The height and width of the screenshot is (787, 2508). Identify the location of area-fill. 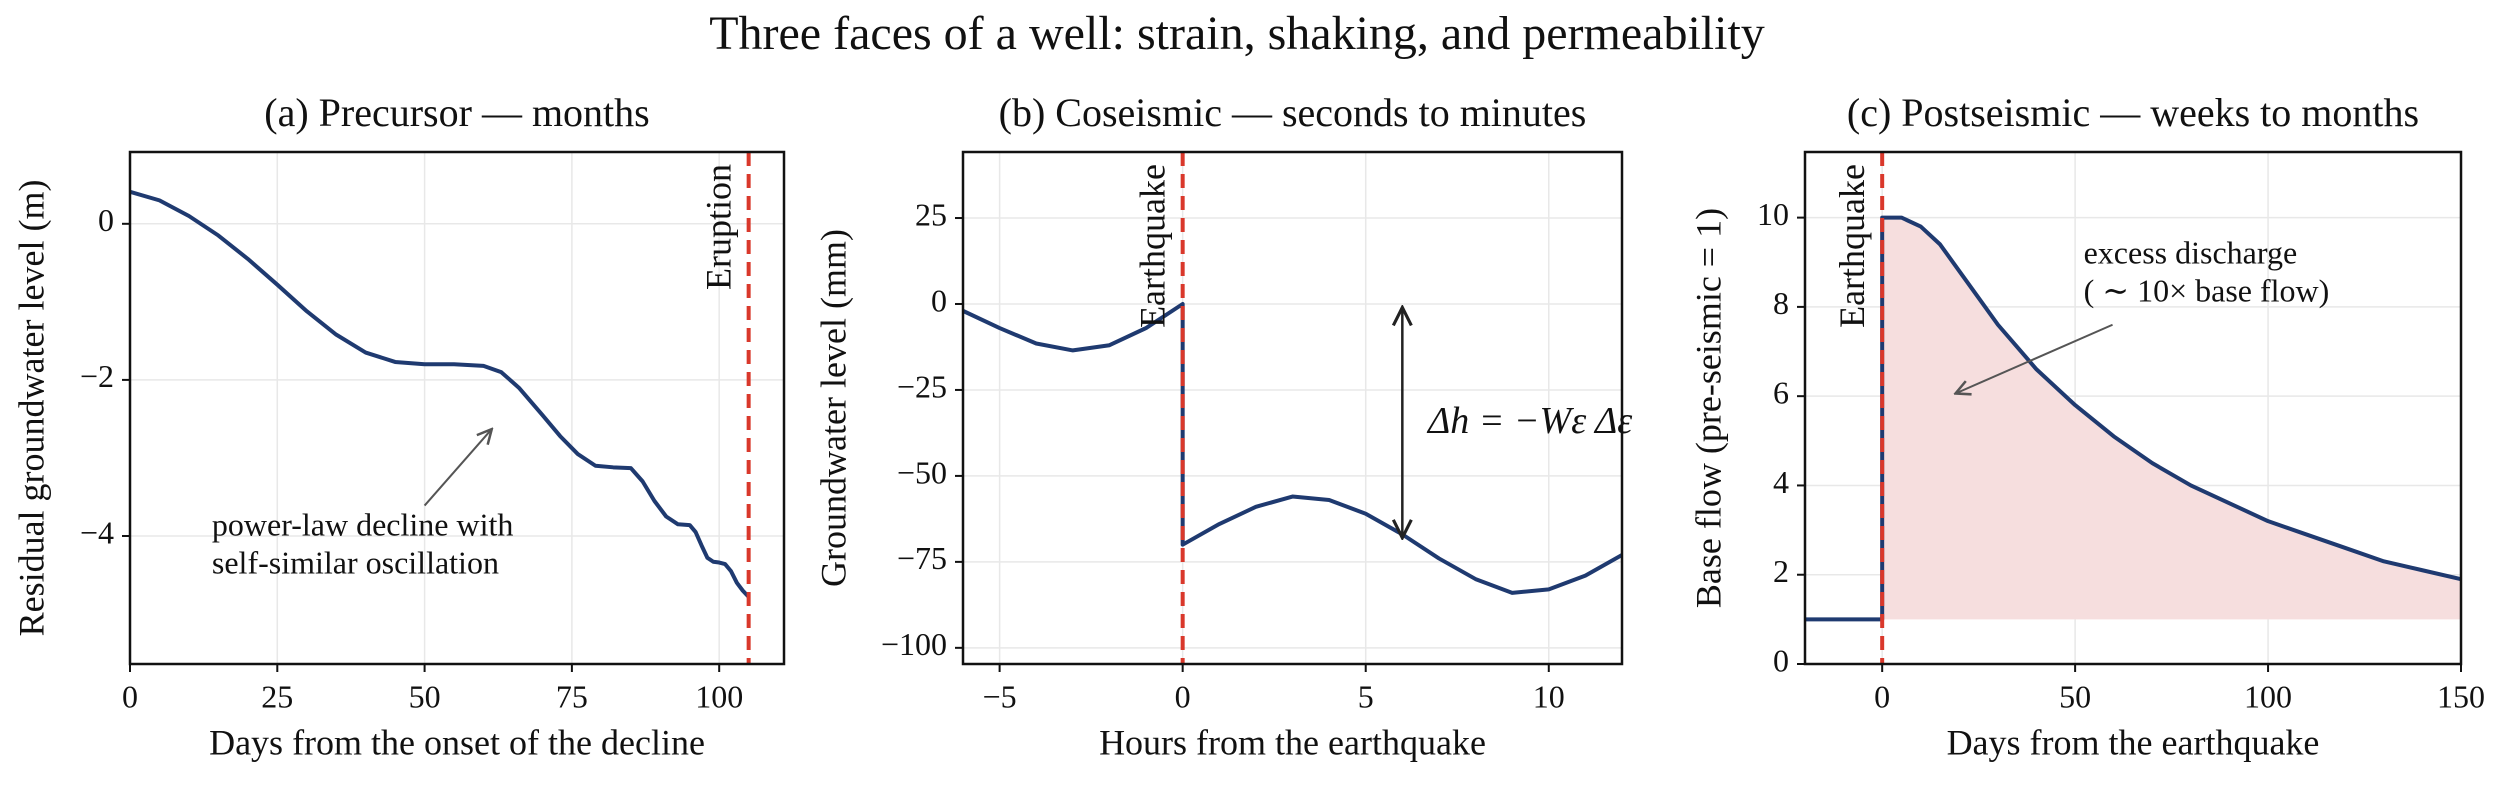
(2171, 418).